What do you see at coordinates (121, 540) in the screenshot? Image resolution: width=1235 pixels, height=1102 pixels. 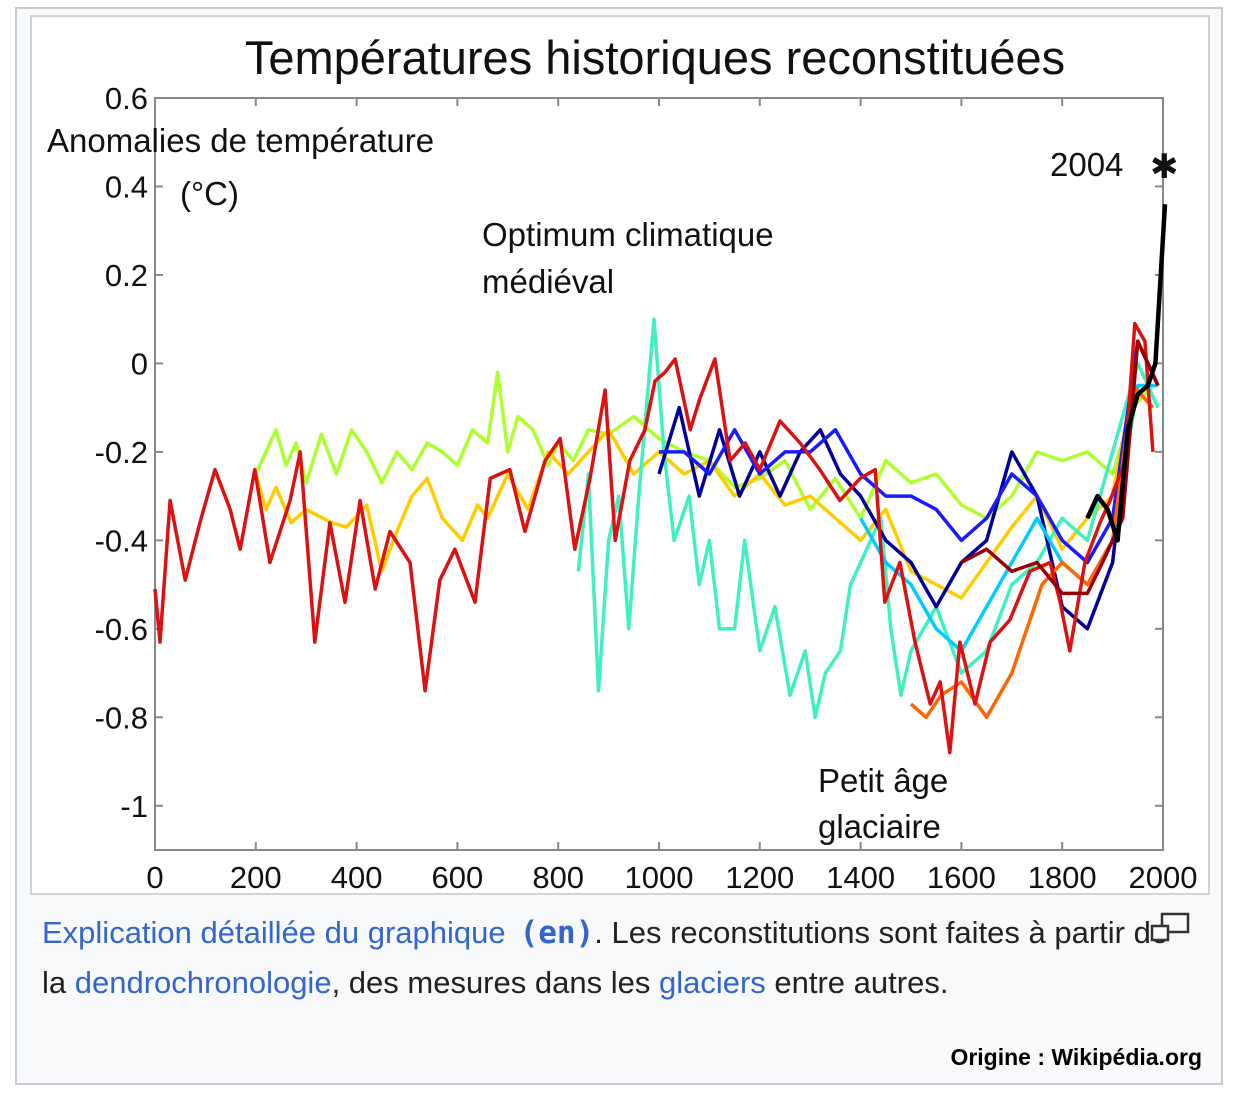 I see `y-tick-label: -0.4` at bounding box center [121, 540].